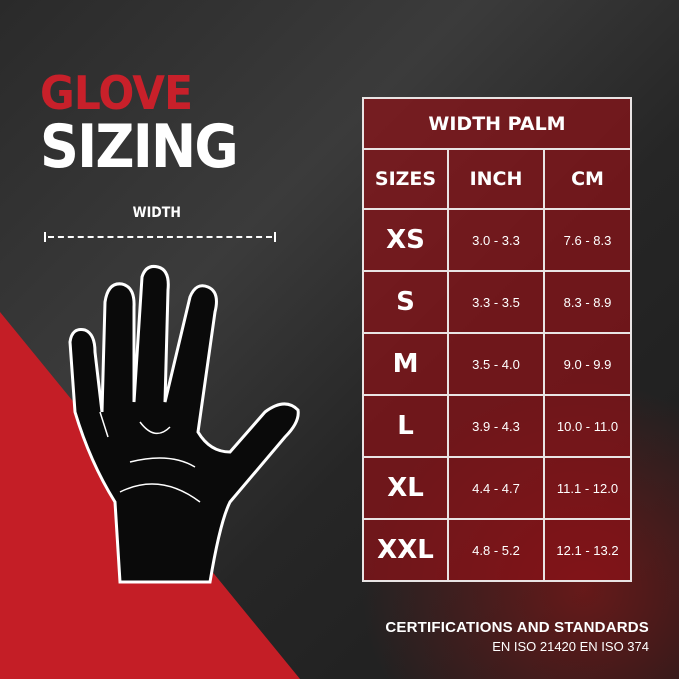 This screenshot has height=679, width=679. I want to click on inch-cell: 4.8 - 5.2, so click(496, 550).